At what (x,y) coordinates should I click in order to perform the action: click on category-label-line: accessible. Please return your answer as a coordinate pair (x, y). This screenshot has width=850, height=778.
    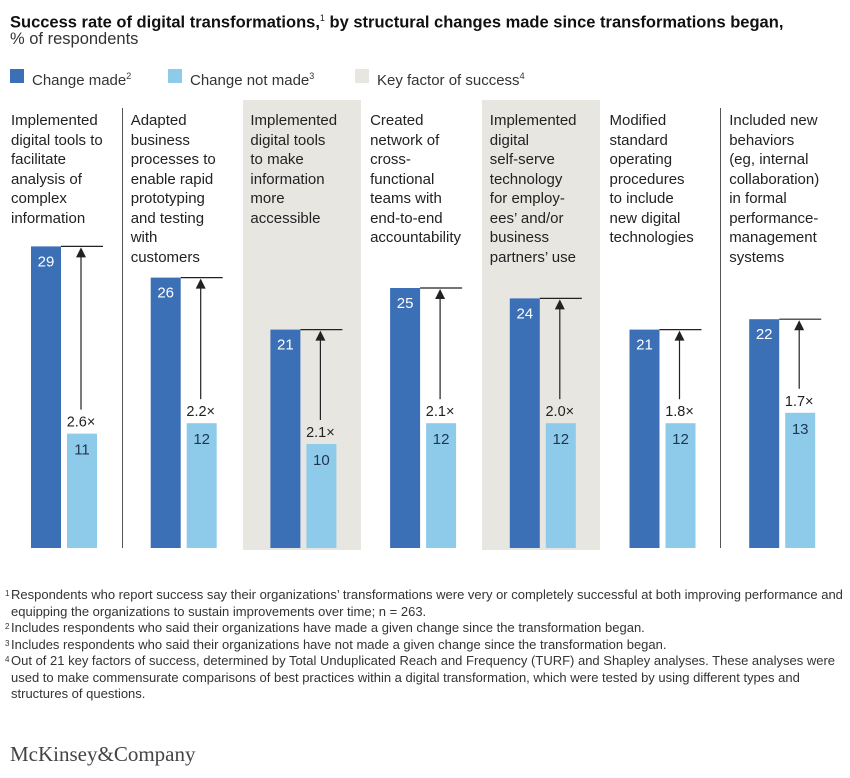
    Looking at the image, I should click on (285, 218).